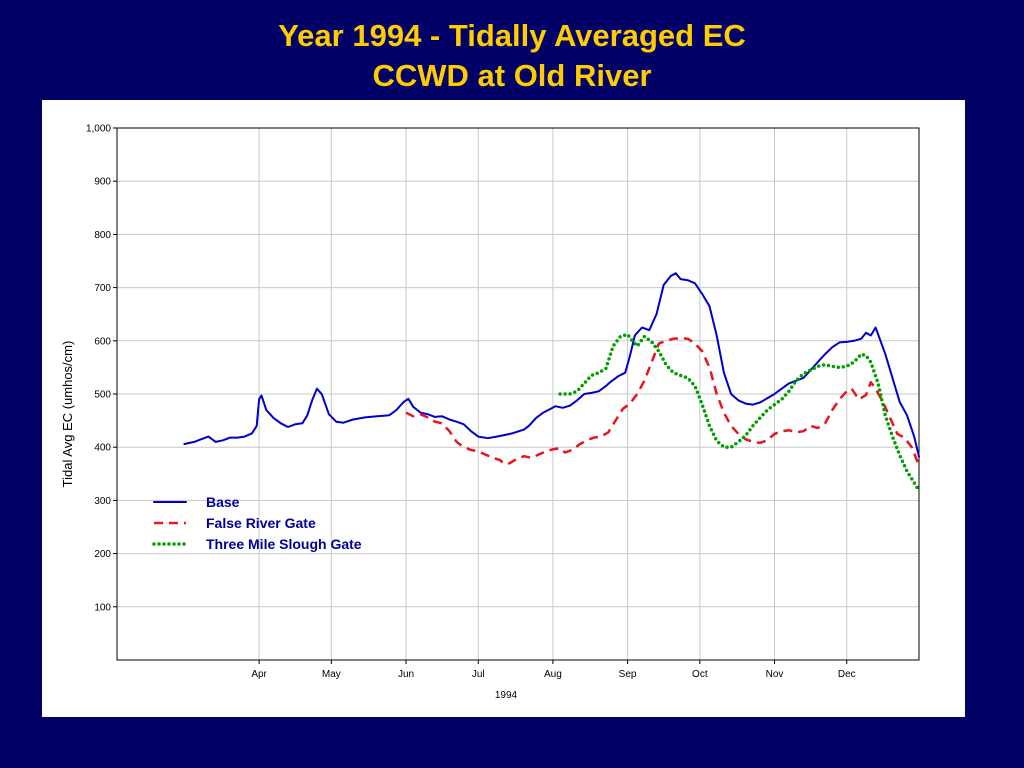  I want to click on y-tick-label: 200, so click(102, 554).